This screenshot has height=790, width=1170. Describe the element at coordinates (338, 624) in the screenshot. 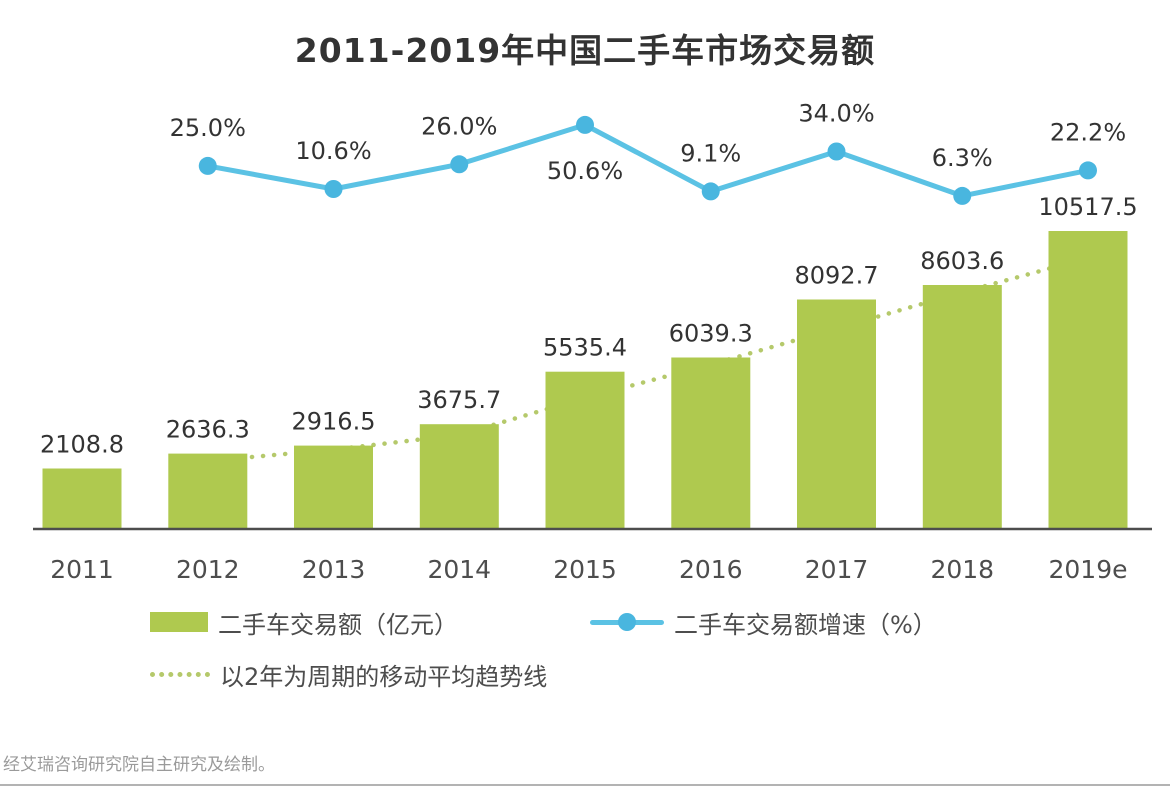

I see `legend-label: 二手车交易额（亿元）` at that location.